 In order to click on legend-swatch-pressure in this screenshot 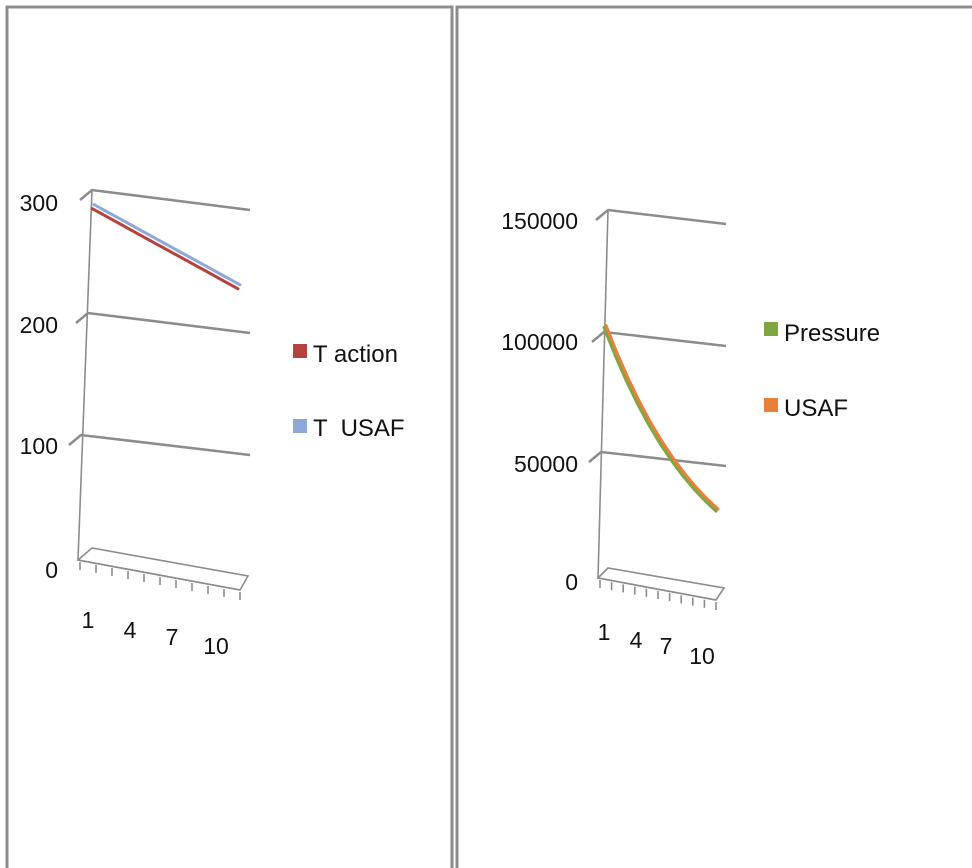, I will do `click(771, 329)`.